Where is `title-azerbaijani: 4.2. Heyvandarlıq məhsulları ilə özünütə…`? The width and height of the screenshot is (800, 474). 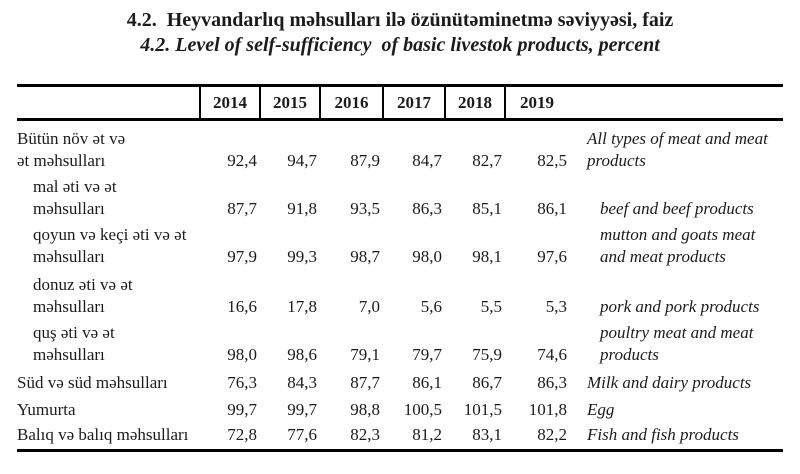
title-azerbaijani: 4.2. Heyvandarlıq məhsulları ilə özünütə… is located at coordinates (400, 20).